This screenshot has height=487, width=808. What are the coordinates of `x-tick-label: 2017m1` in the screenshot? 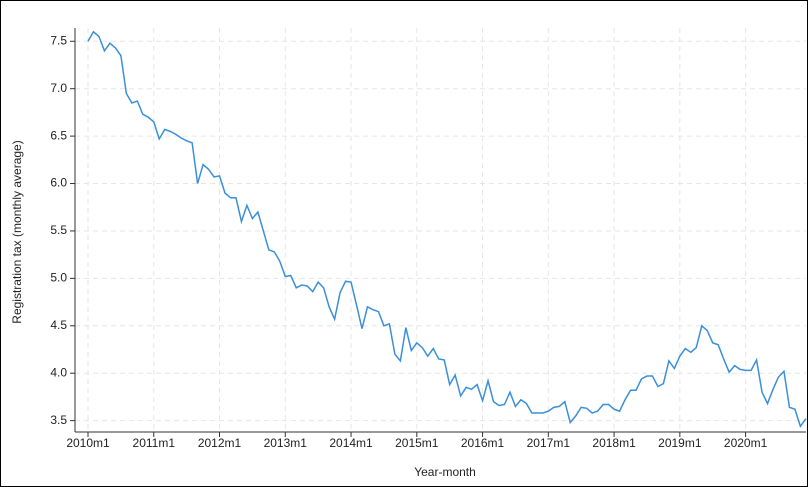 It's located at (549, 443).